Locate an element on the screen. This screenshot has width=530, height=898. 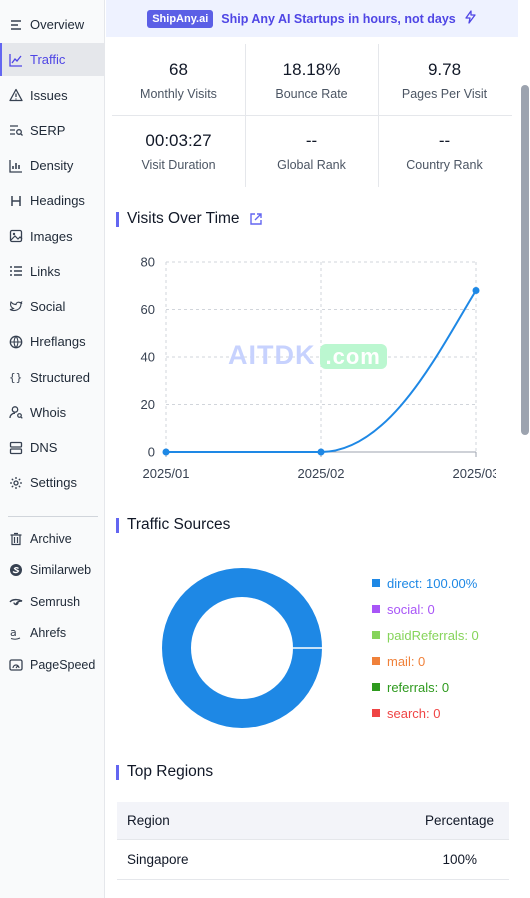
dns-icon is located at coordinates (16, 448).